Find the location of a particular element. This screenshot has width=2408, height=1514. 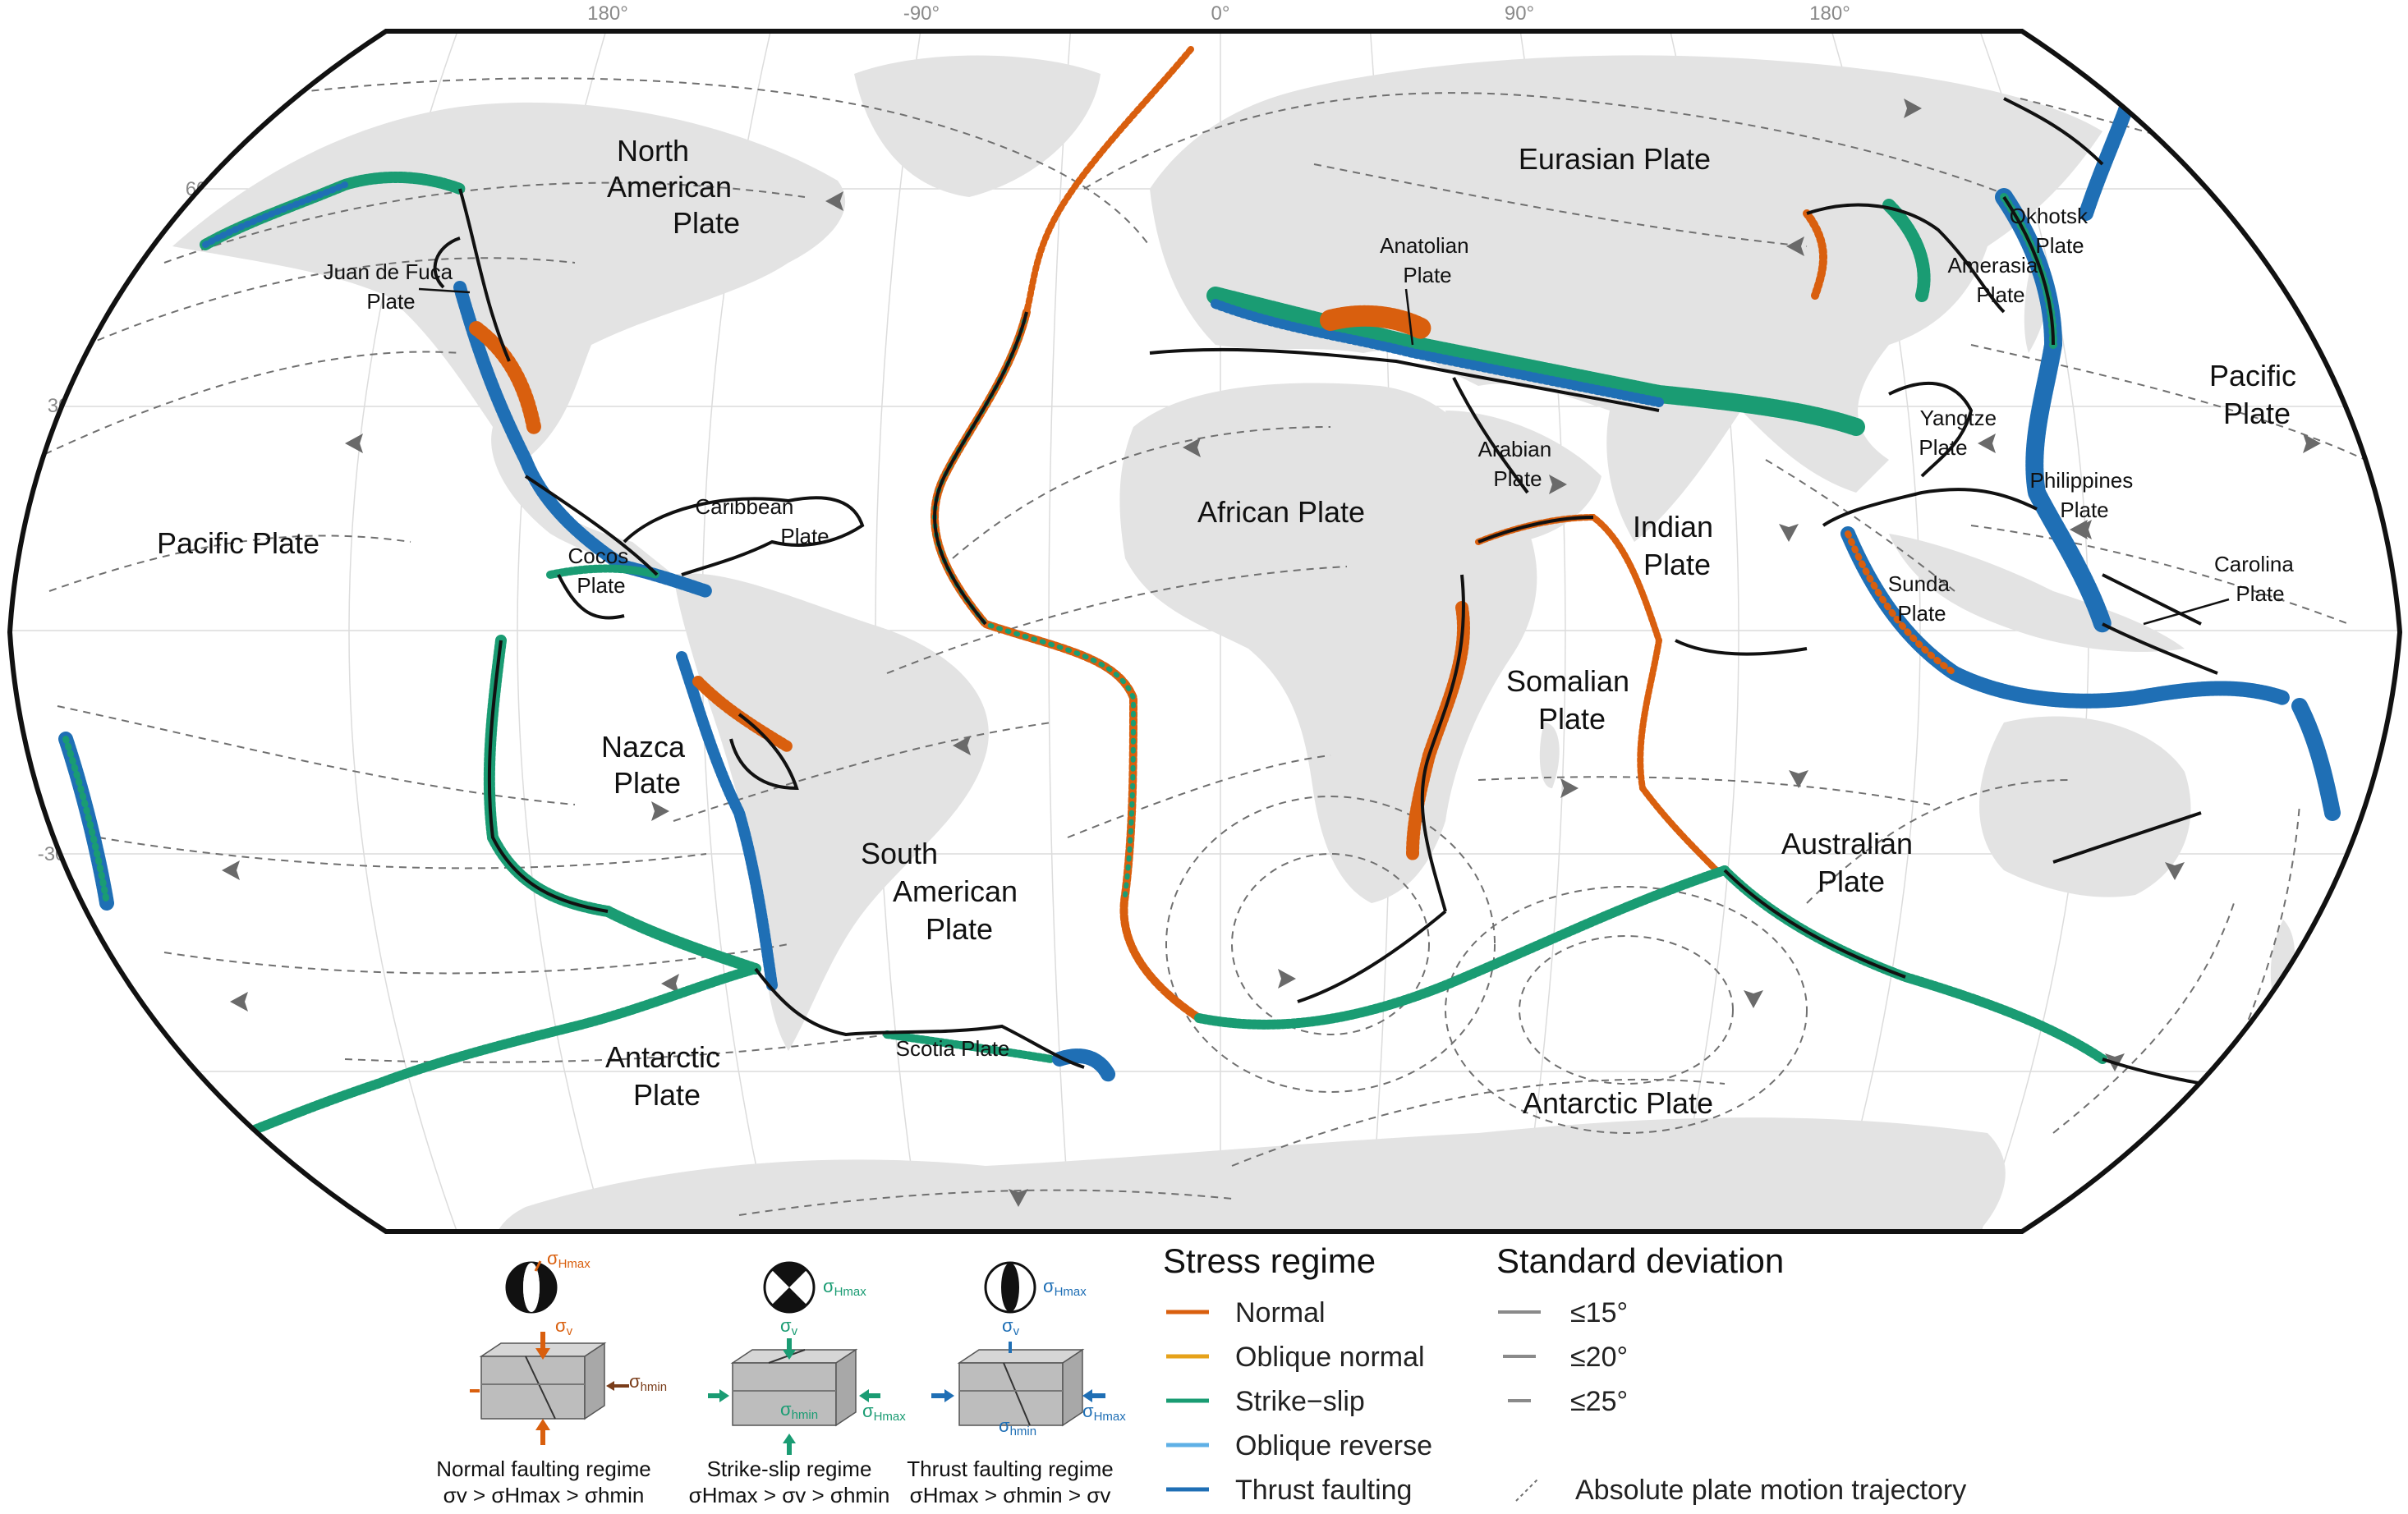

madagascar-land is located at coordinates (1549, 755).